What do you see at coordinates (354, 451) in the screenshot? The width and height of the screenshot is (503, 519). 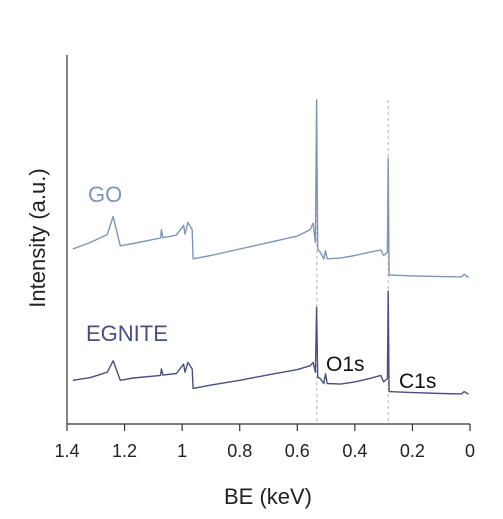 I see `x-tick-label: 0.4` at bounding box center [354, 451].